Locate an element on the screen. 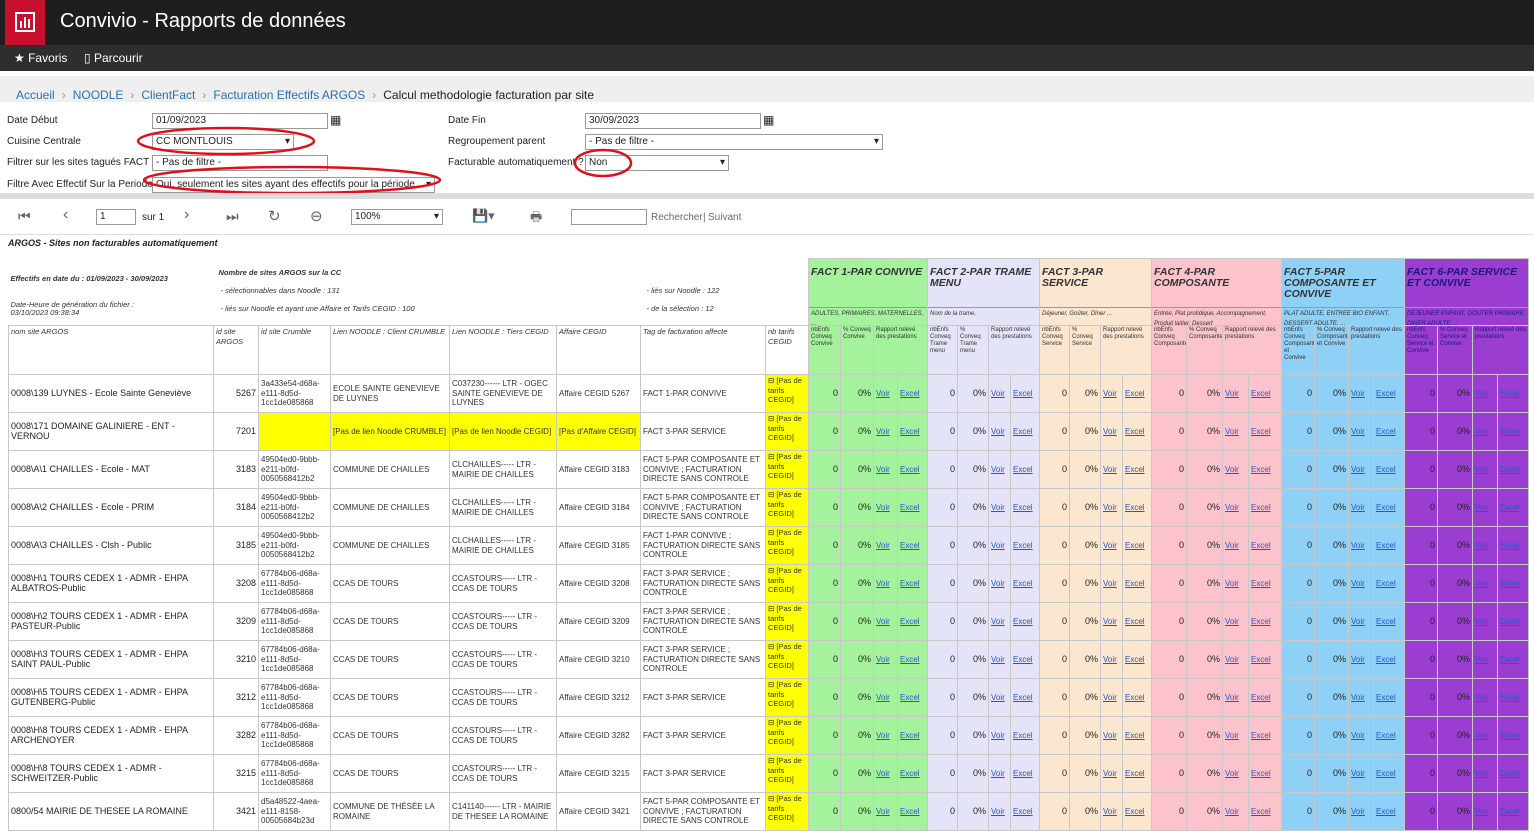  filter-input: - Pas de filtre - ▾ is located at coordinates (734, 142).